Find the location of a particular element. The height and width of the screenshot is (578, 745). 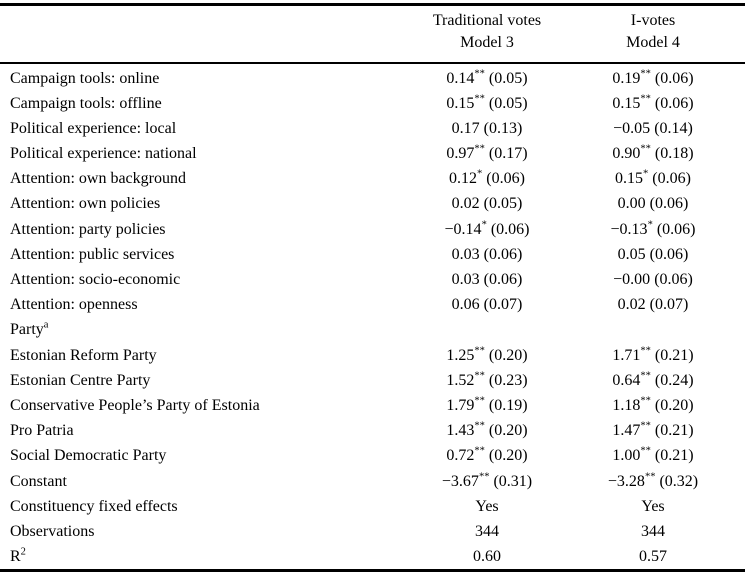

coefficient: 0.97 is located at coordinates (460, 154).